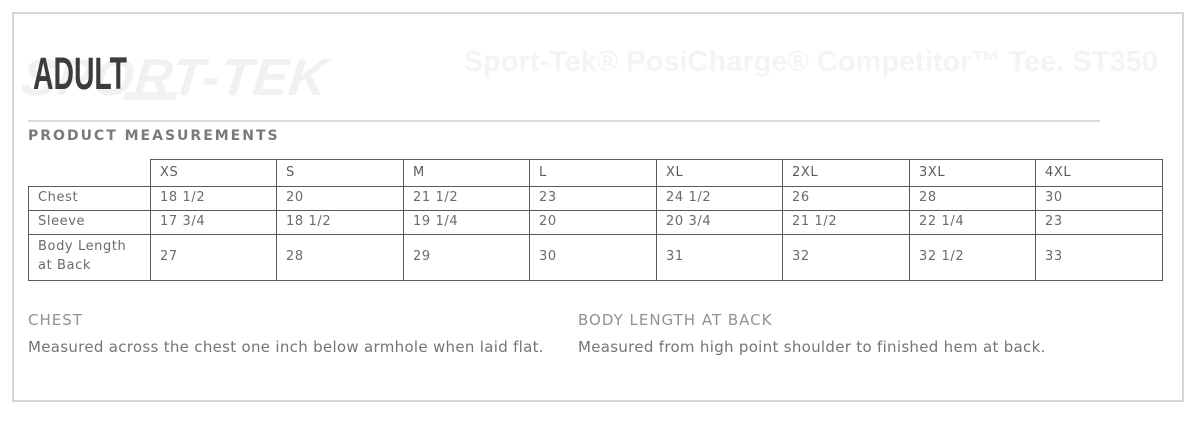 This screenshot has height=428, width=1200. What do you see at coordinates (719, 257) in the screenshot?
I see `measurement-cell: 31` at bounding box center [719, 257].